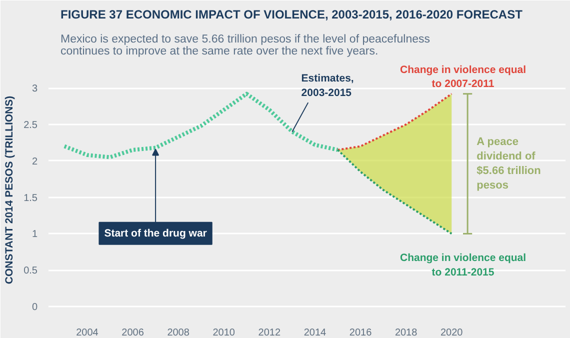 The image size is (570, 338). I want to click on x-tick-label: 2018, so click(406, 333).